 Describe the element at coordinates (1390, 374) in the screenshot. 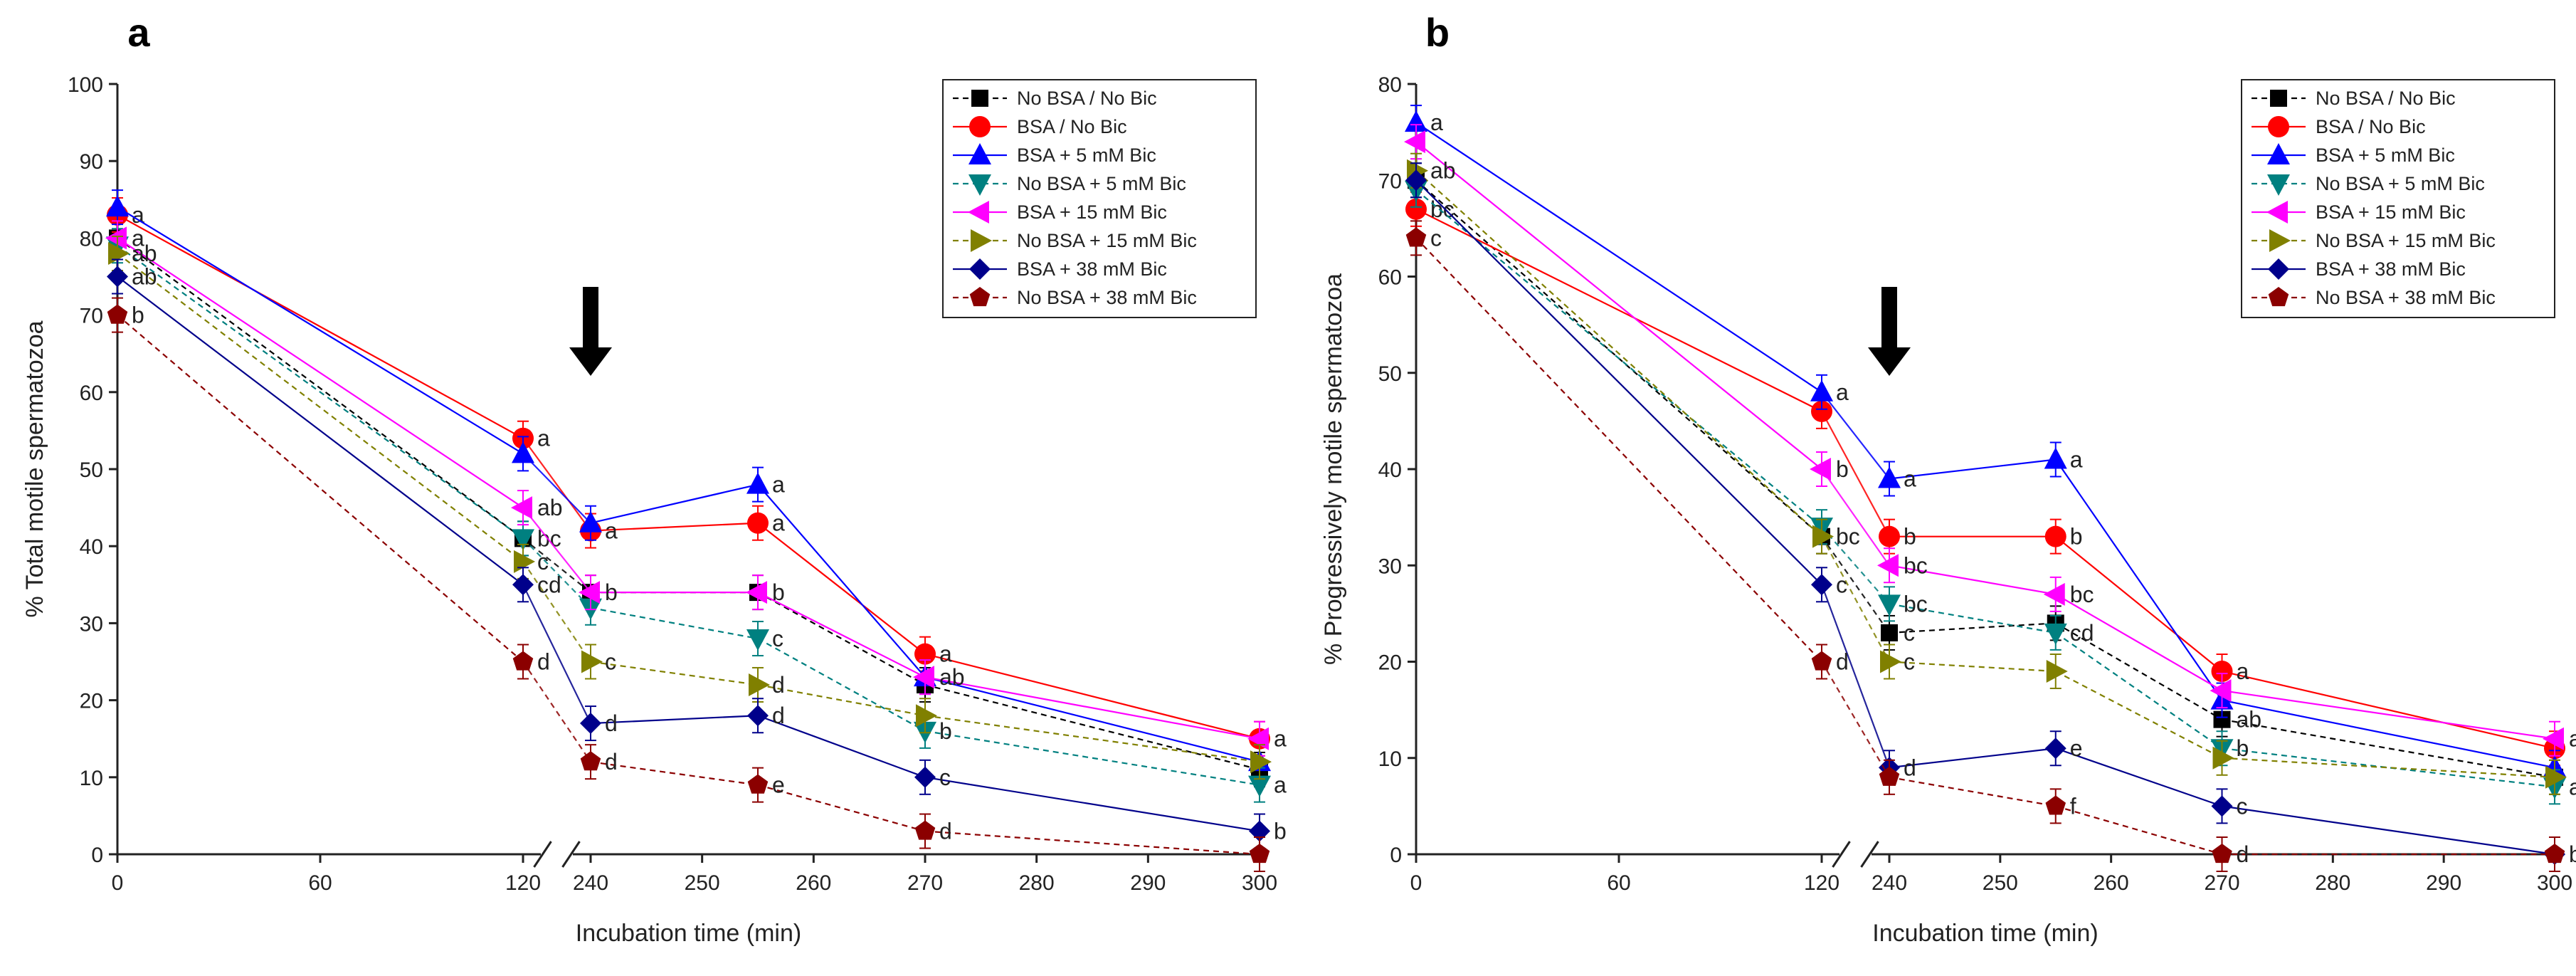

I see `y-tick-label: 50` at that location.